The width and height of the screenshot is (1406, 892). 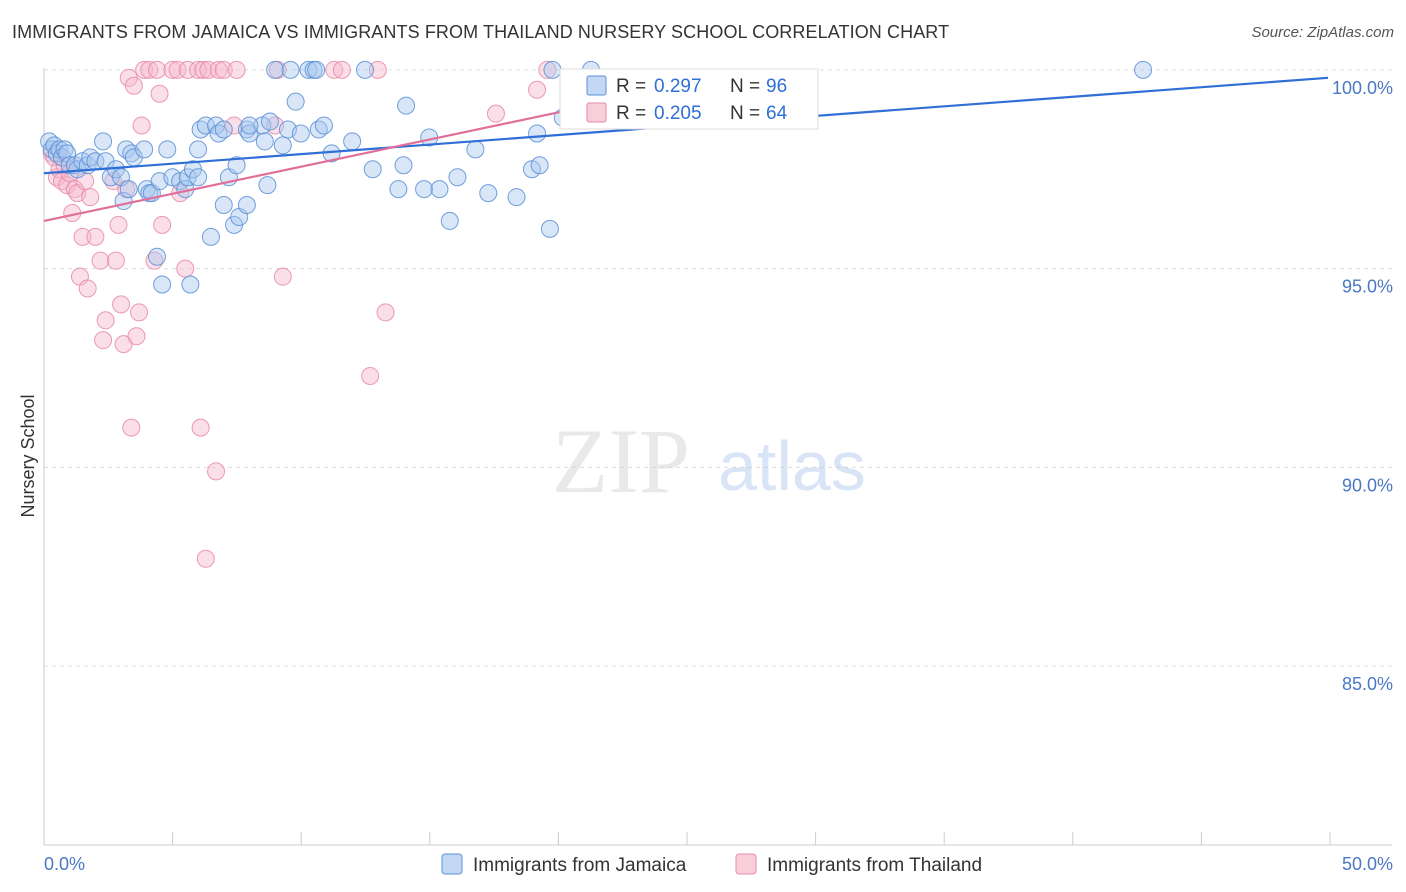 What do you see at coordinates (746, 864) in the screenshot?
I see `legend-swatch-thailand` at bounding box center [746, 864].